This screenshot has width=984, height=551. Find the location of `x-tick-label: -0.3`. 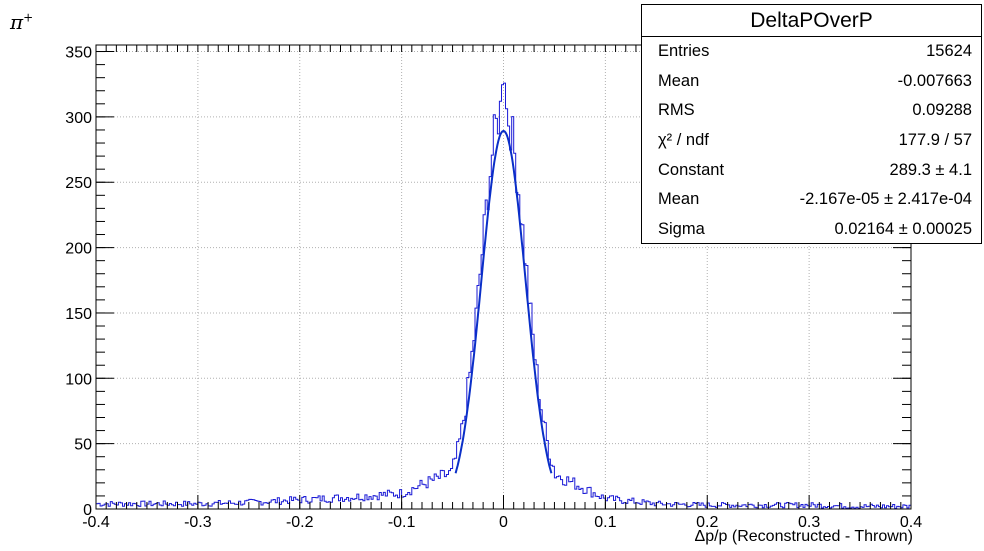

x-tick-label: -0.3 is located at coordinates (198, 522).